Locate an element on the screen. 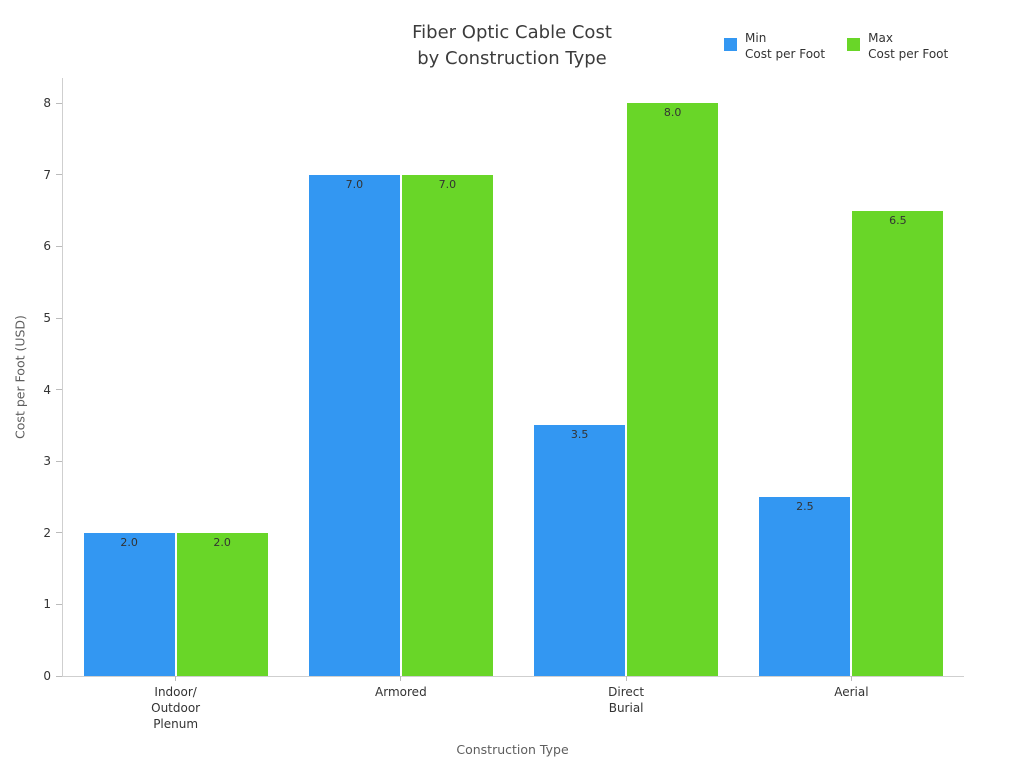  bar-value-label: 8.0 is located at coordinates (672, 112).